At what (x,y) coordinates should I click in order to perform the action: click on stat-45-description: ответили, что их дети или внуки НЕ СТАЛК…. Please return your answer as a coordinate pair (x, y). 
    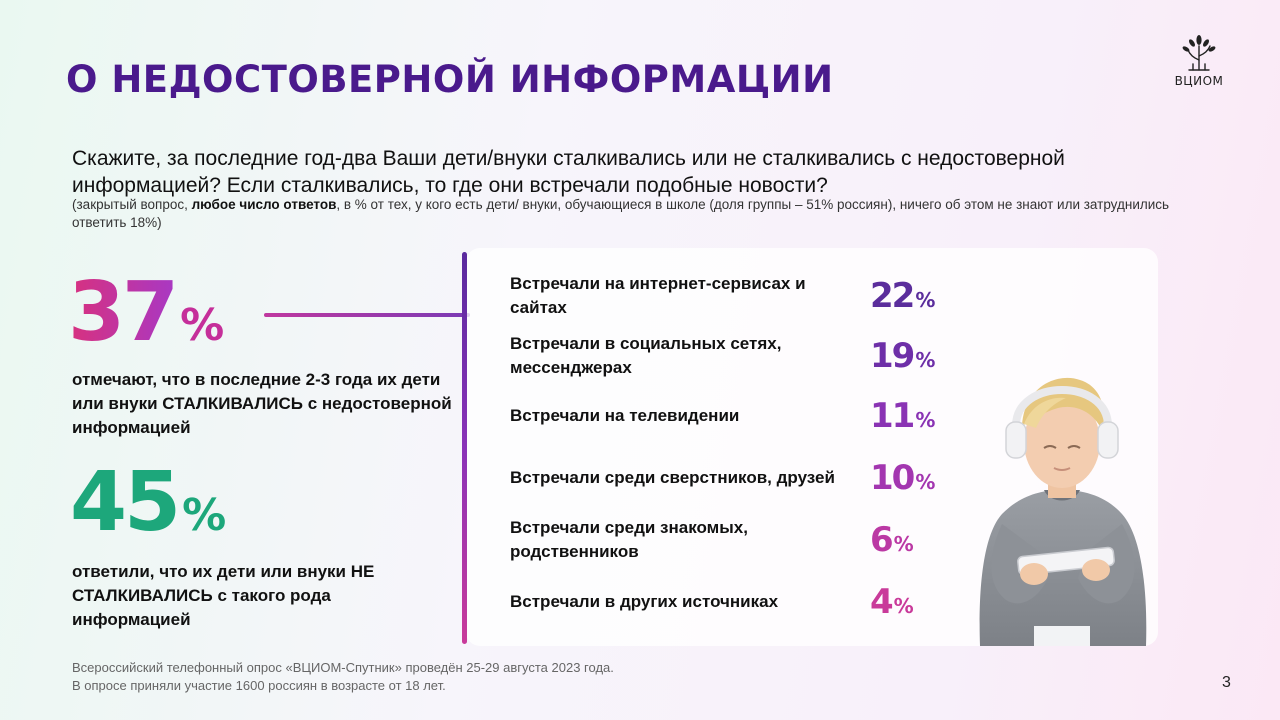
    Looking at the image, I should click on (223, 595).